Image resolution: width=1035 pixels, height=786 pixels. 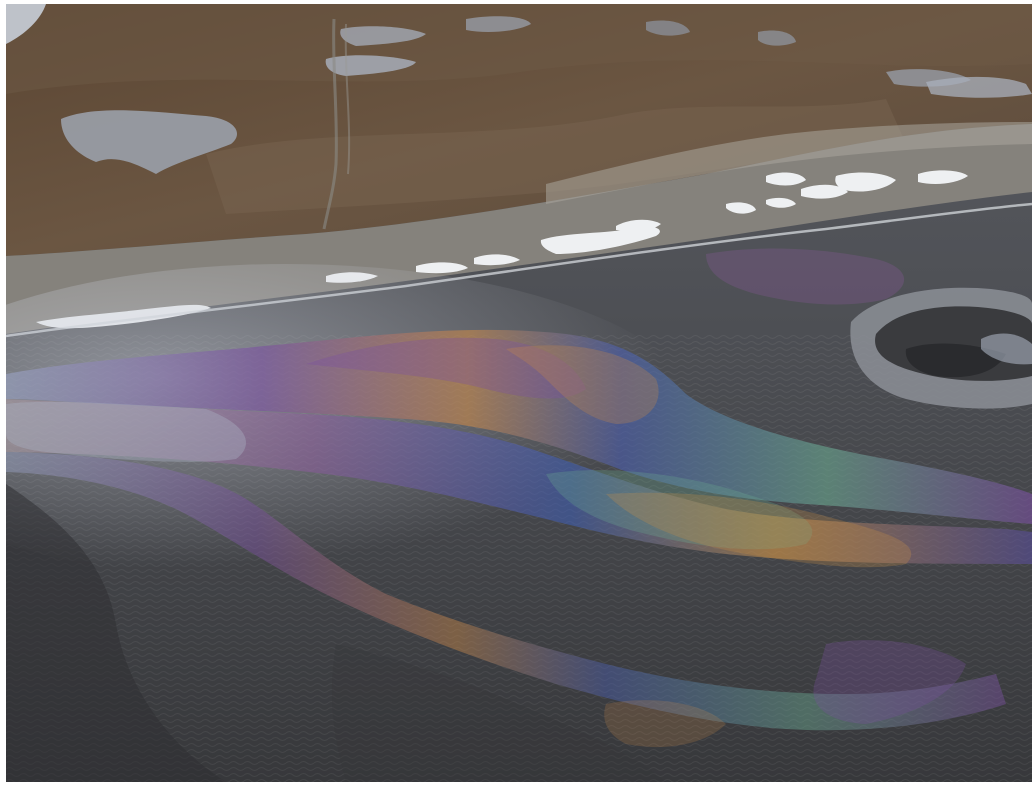 What do you see at coordinates (941, 348) in the screenshot?
I see `oil-pool` at bounding box center [941, 348].